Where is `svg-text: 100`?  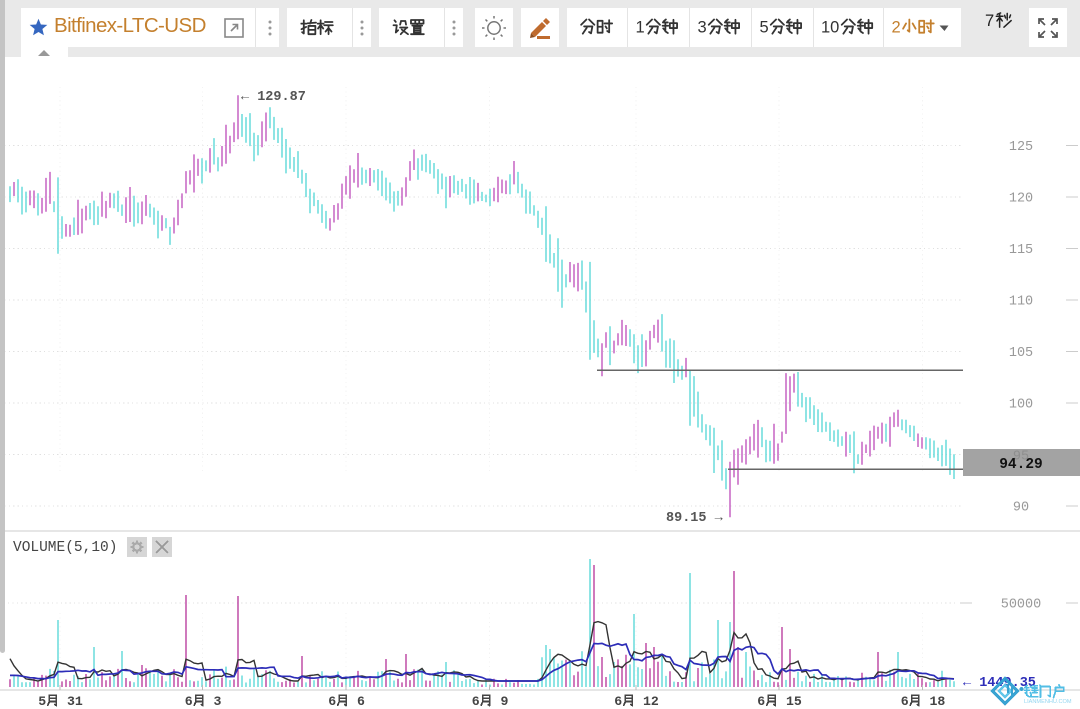
svg-text: 100 is located at coordinates (1021, 405).